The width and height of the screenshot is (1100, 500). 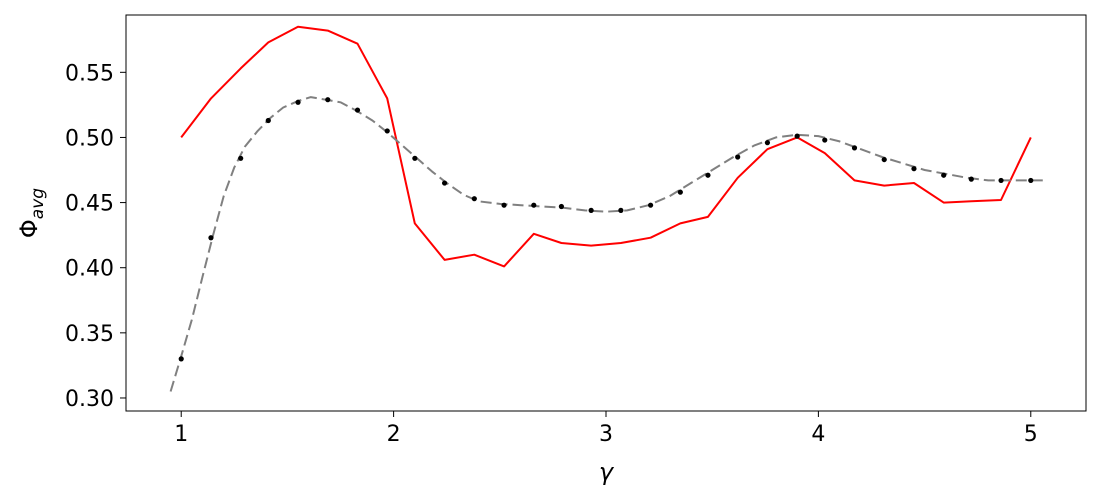 I want to click on y-axis-label-main: Φ, so click(x=29, y=228).